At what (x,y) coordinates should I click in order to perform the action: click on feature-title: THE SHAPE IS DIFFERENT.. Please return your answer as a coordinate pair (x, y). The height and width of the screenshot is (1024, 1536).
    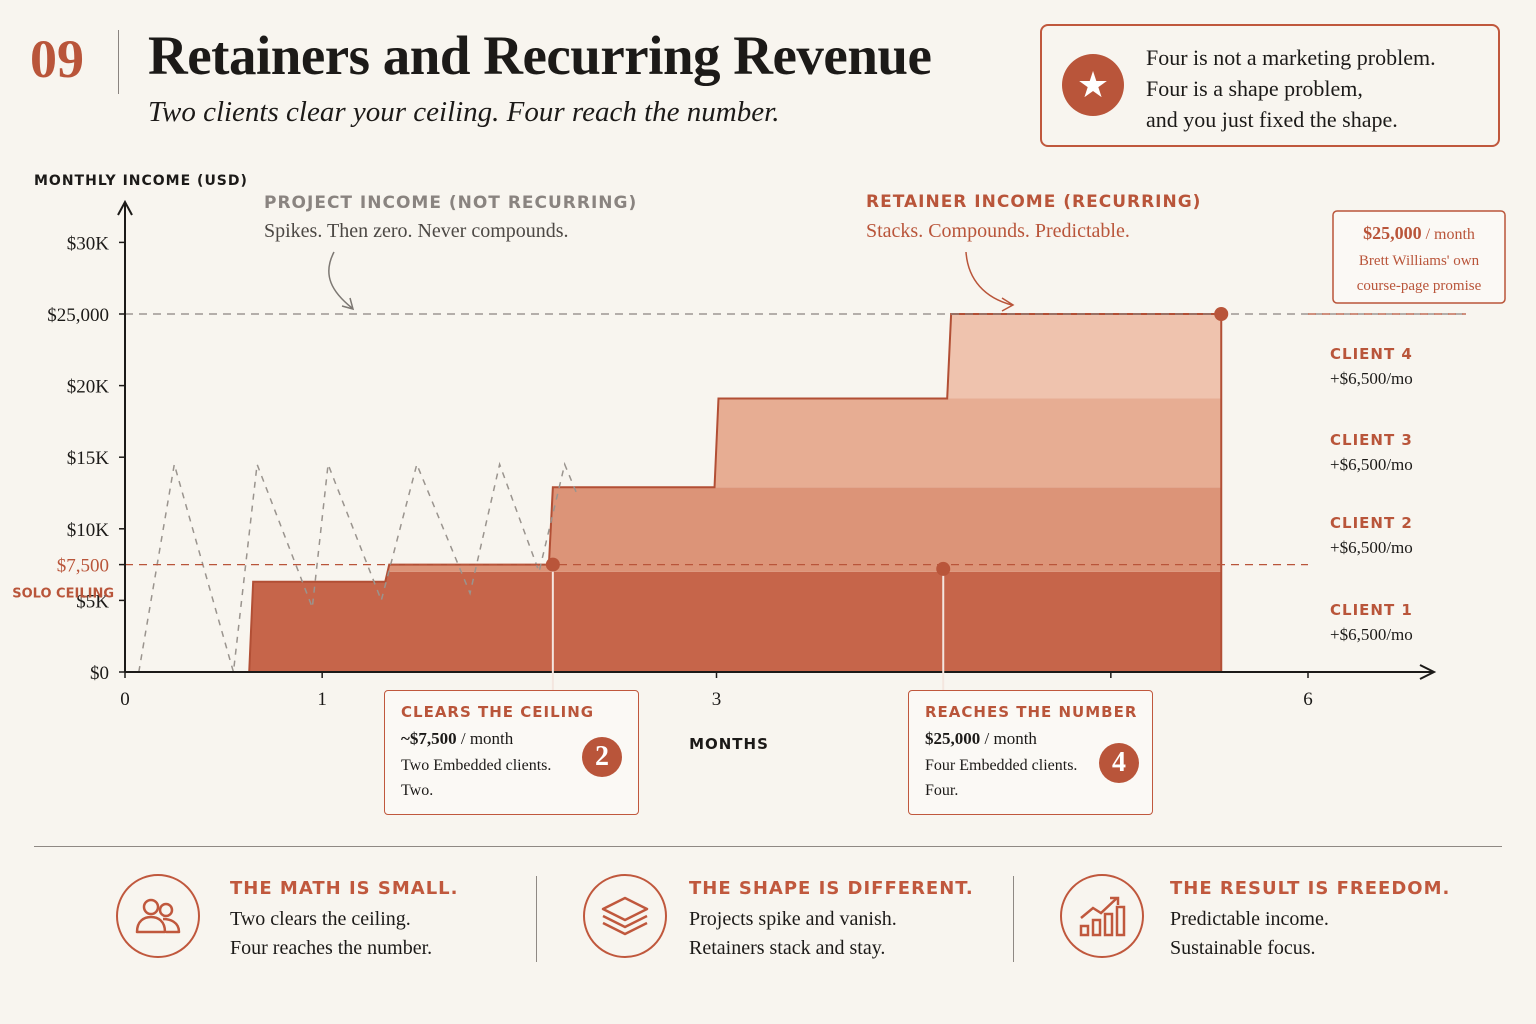
    Looking at the image, I should click on (831, 888).